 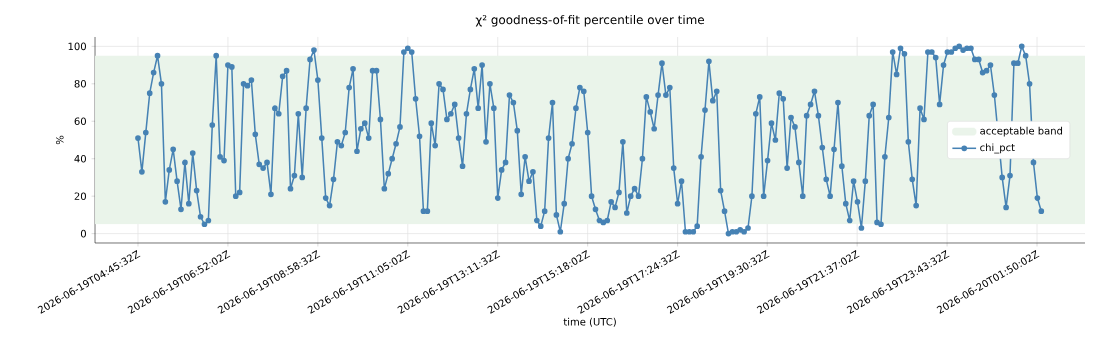 What do you see at coordinates (80, 121) in the screenshot?
I see `y-tick-label: 60` at bounding box center [80, 121].